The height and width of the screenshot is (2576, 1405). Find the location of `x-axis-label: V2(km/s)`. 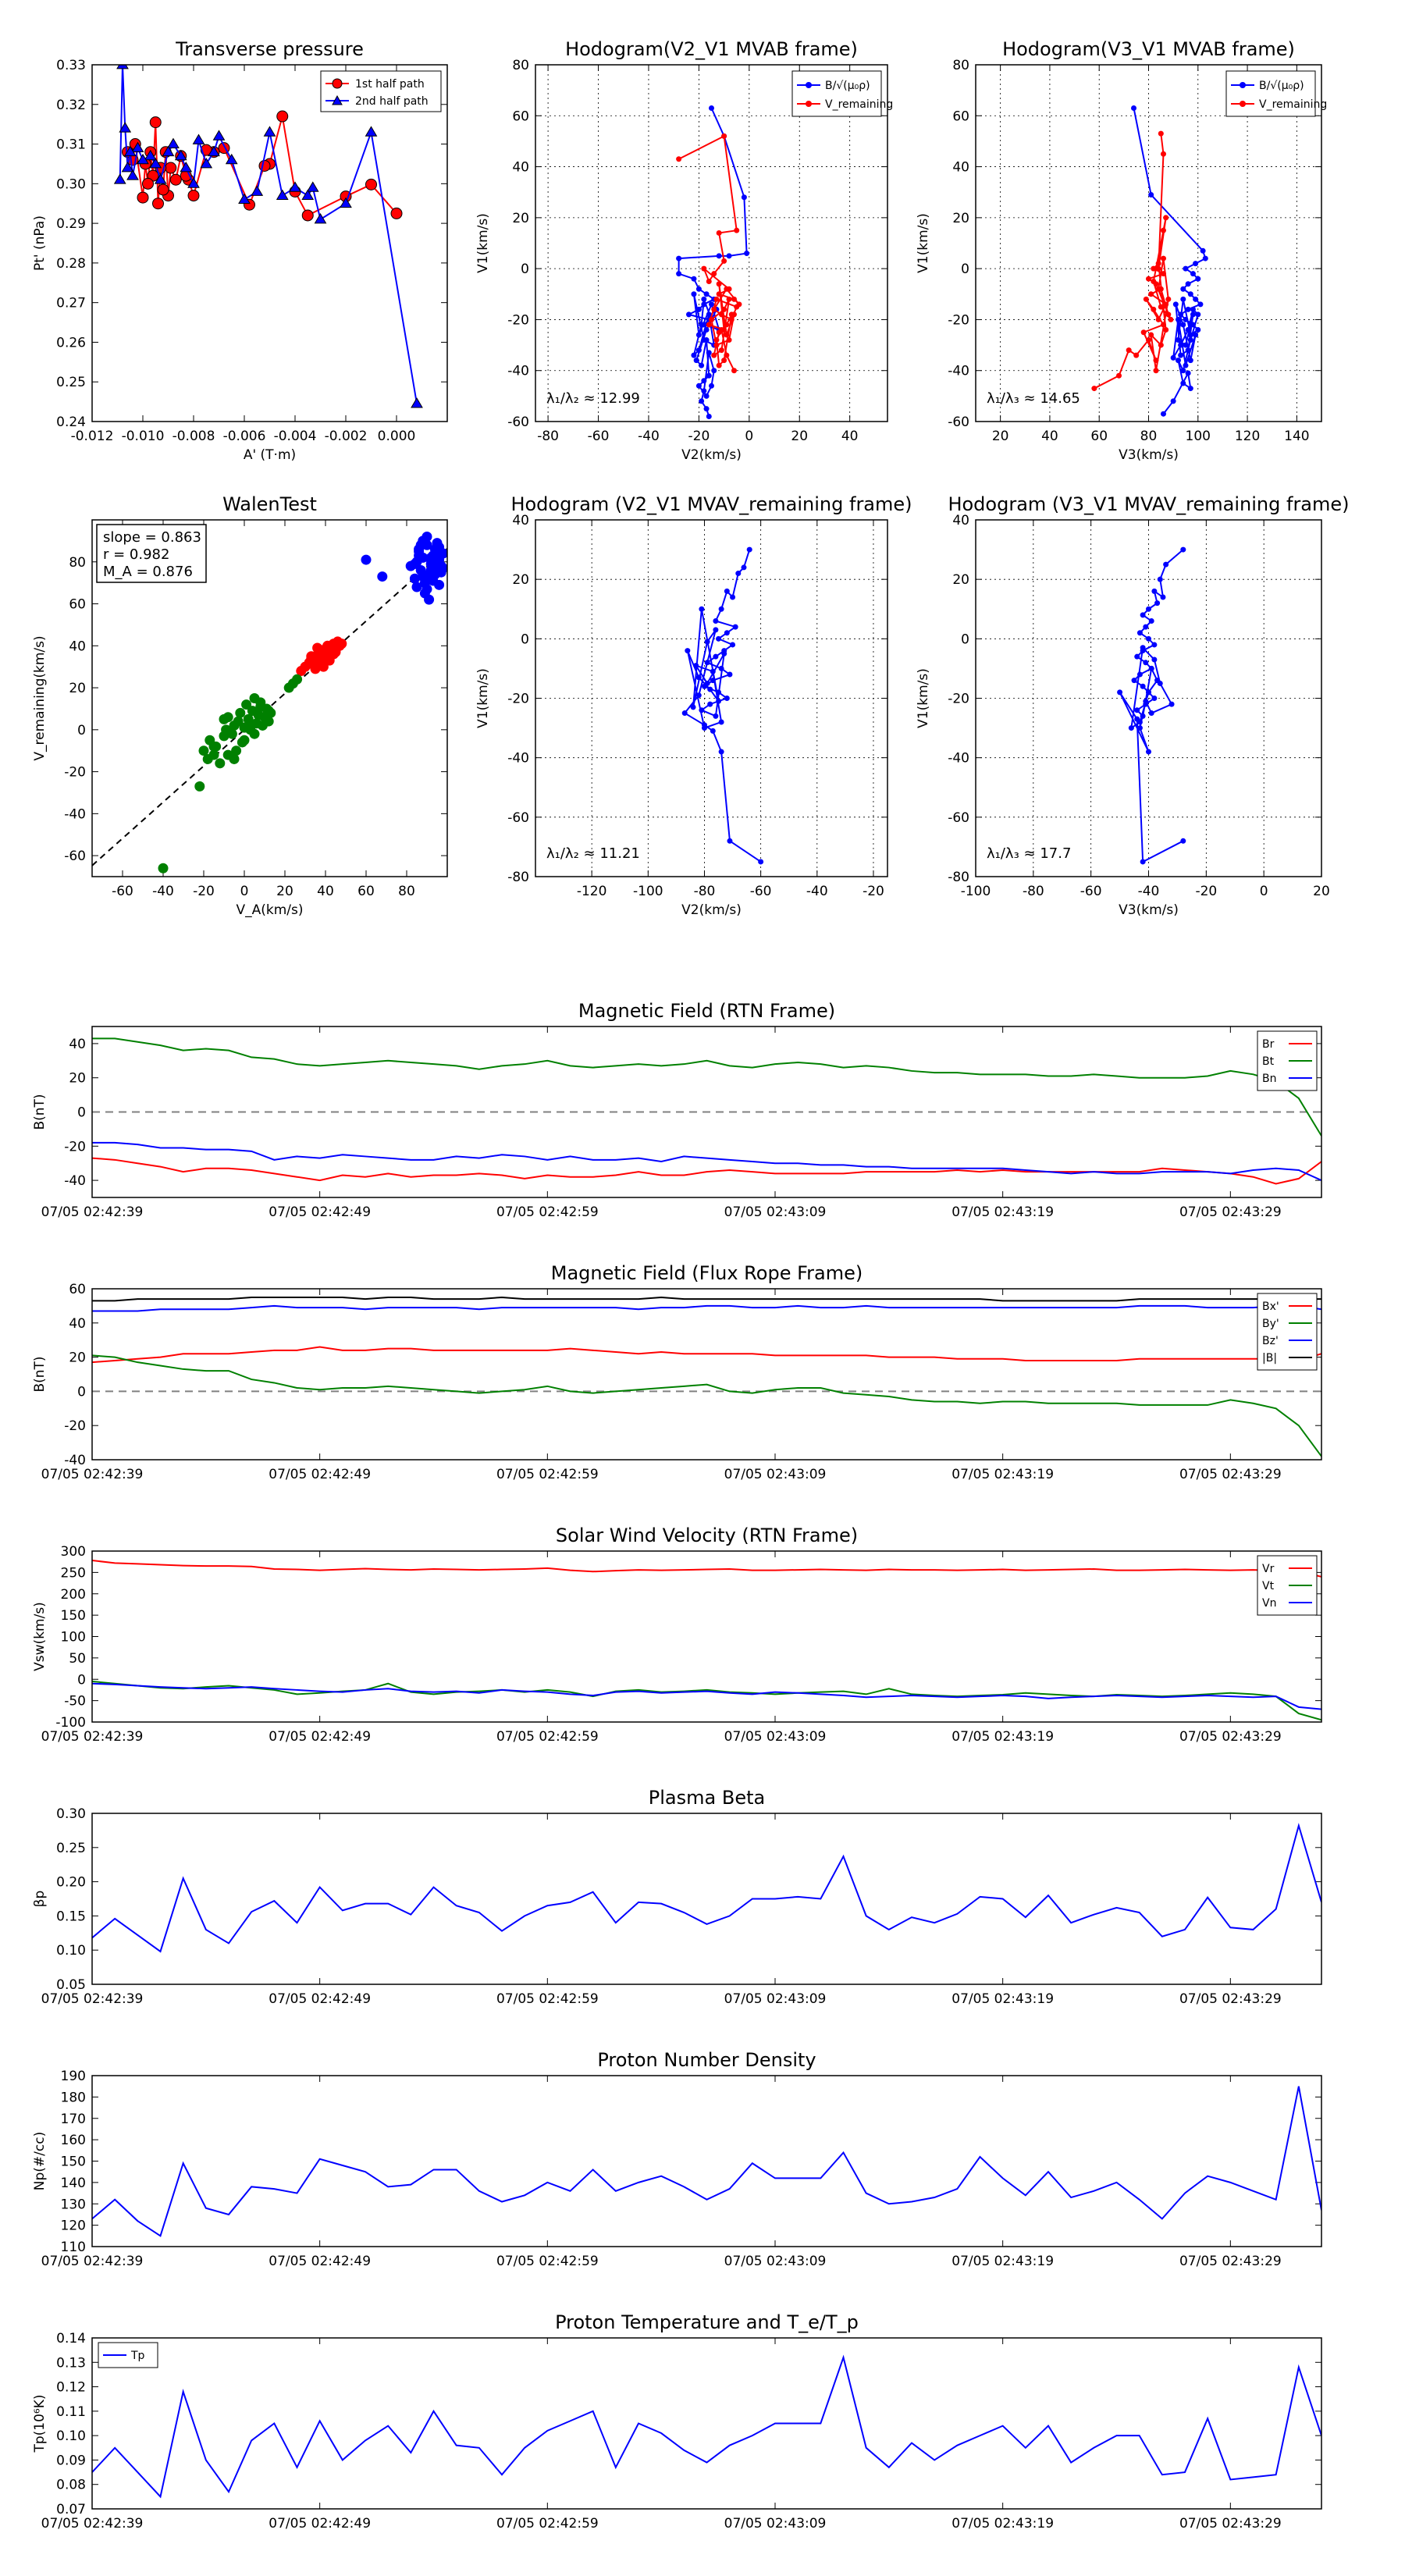

x-axis-label: V2(km/s) is located at coordinates (712, 455).